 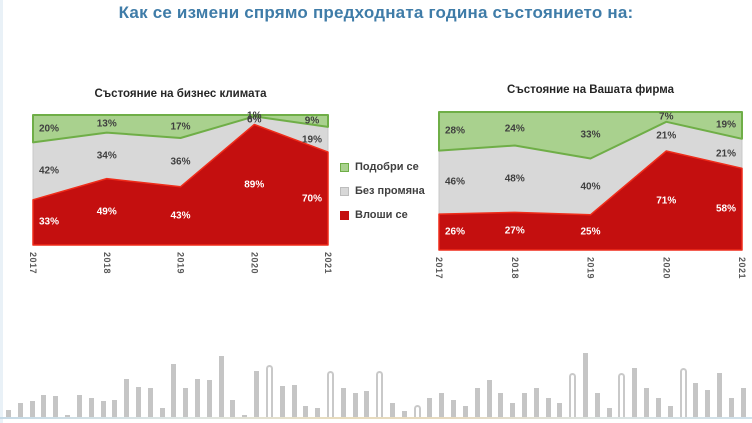 What do you see at coordinates (312, 199) in the screenshot?
I see `value-label: 70%` at bounding box center [312, 199].